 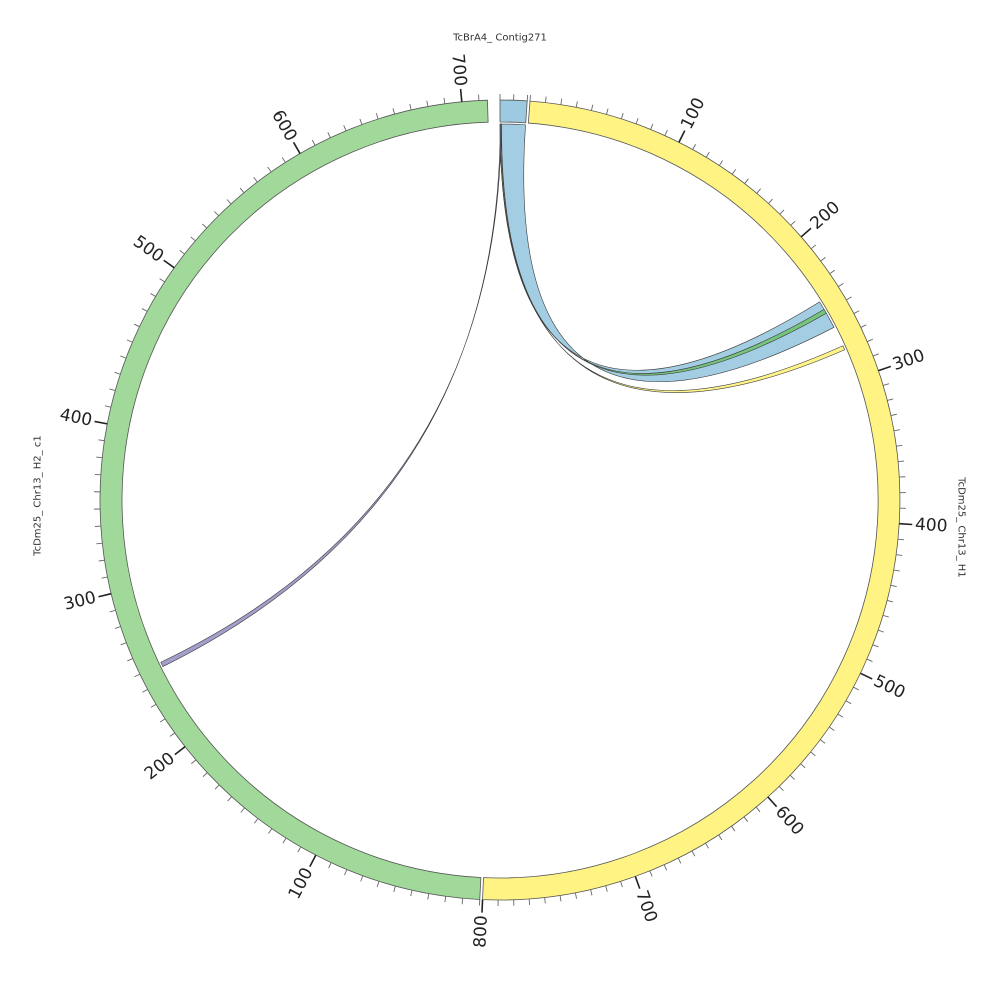 I want to click on tick-label: 800, so click(x=480, y=931).